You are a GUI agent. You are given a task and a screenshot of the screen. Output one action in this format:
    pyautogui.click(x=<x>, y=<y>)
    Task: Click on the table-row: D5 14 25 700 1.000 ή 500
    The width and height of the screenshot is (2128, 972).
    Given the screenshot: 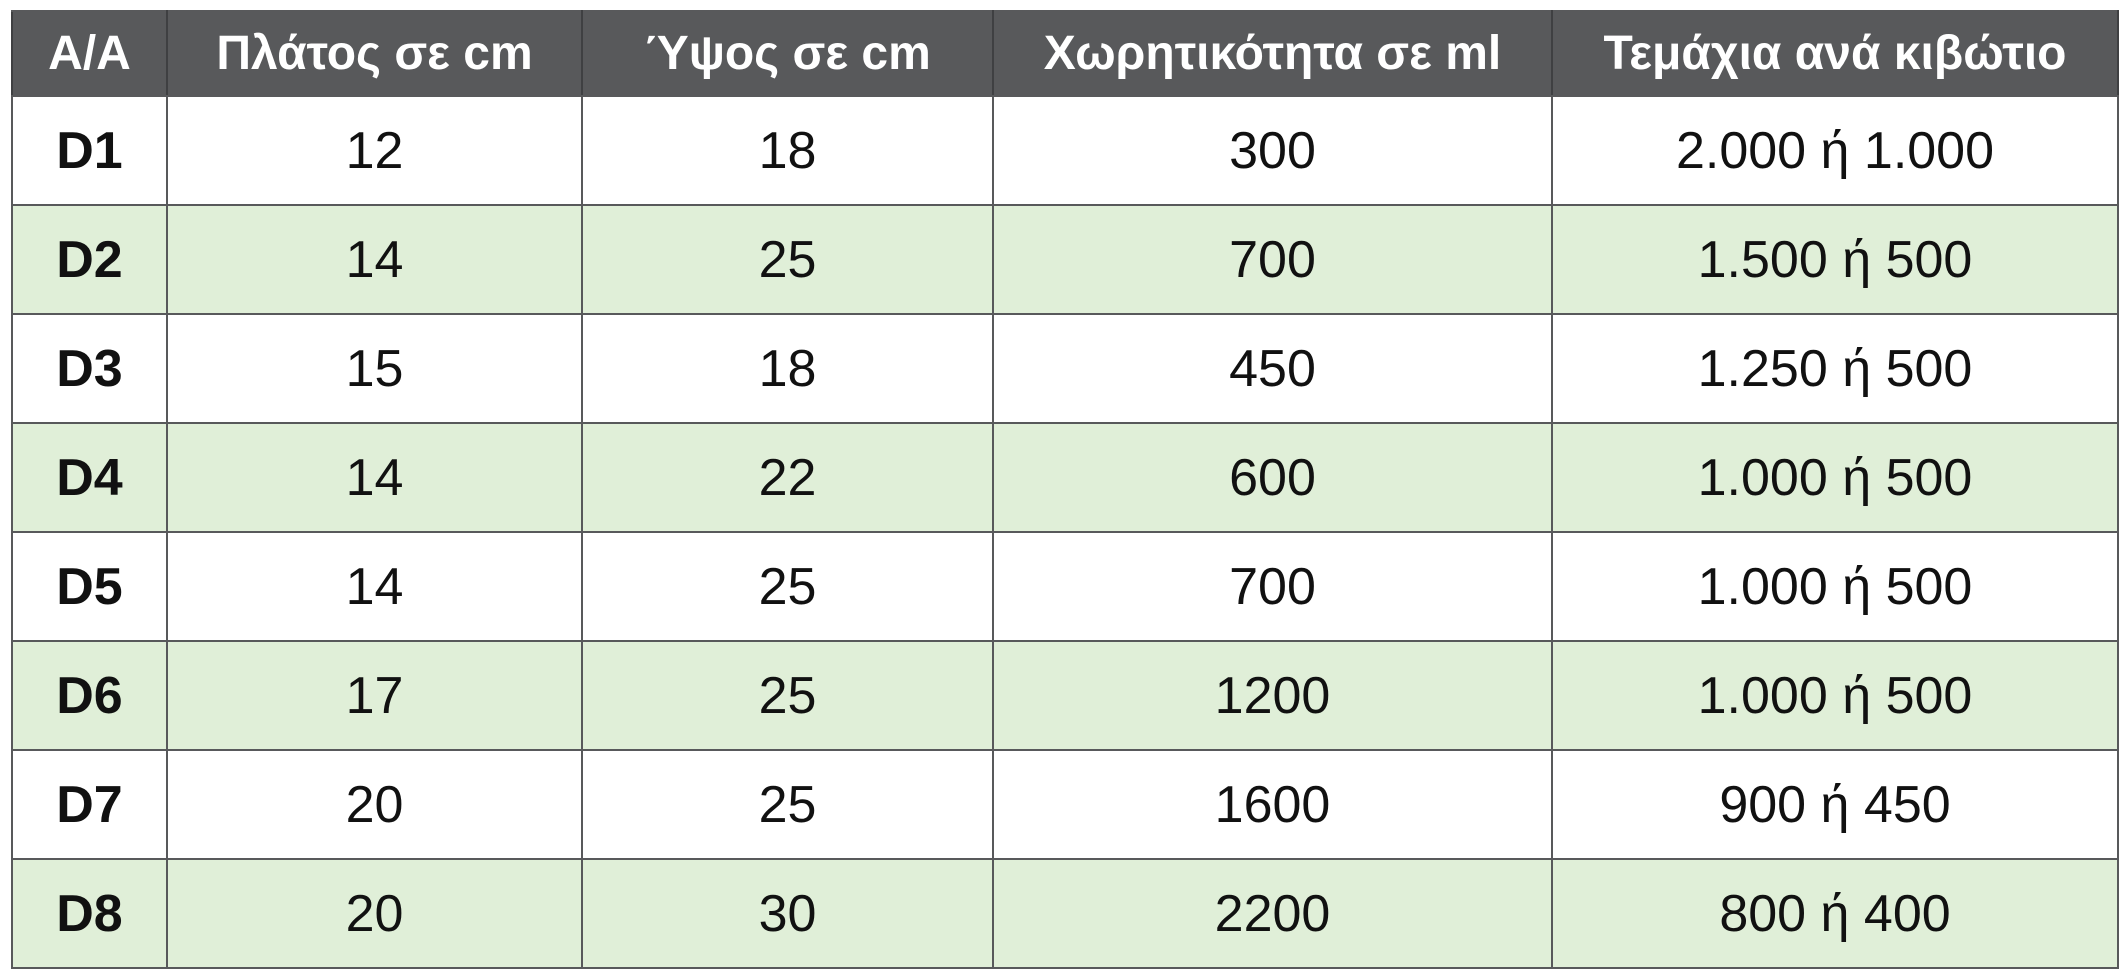 What is the action you would take?
    pyautogui.click(x=1065, y=586)
    